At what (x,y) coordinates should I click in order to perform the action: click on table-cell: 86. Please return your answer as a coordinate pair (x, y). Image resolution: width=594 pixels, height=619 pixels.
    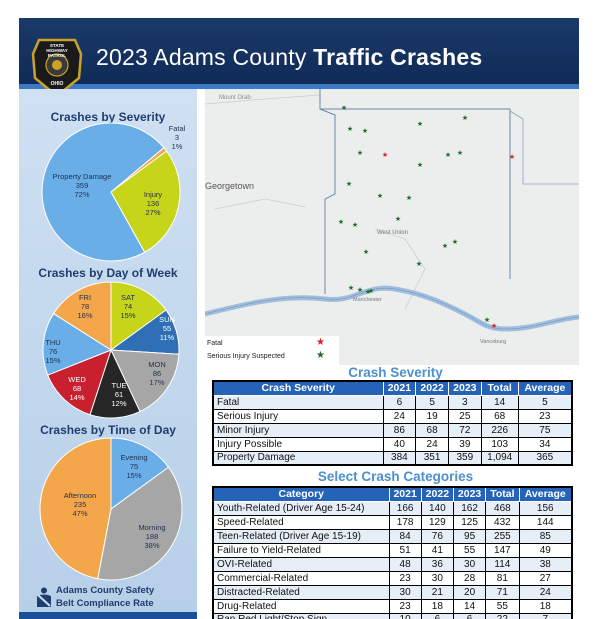
    Looking at the image, I should click on (399, 430).